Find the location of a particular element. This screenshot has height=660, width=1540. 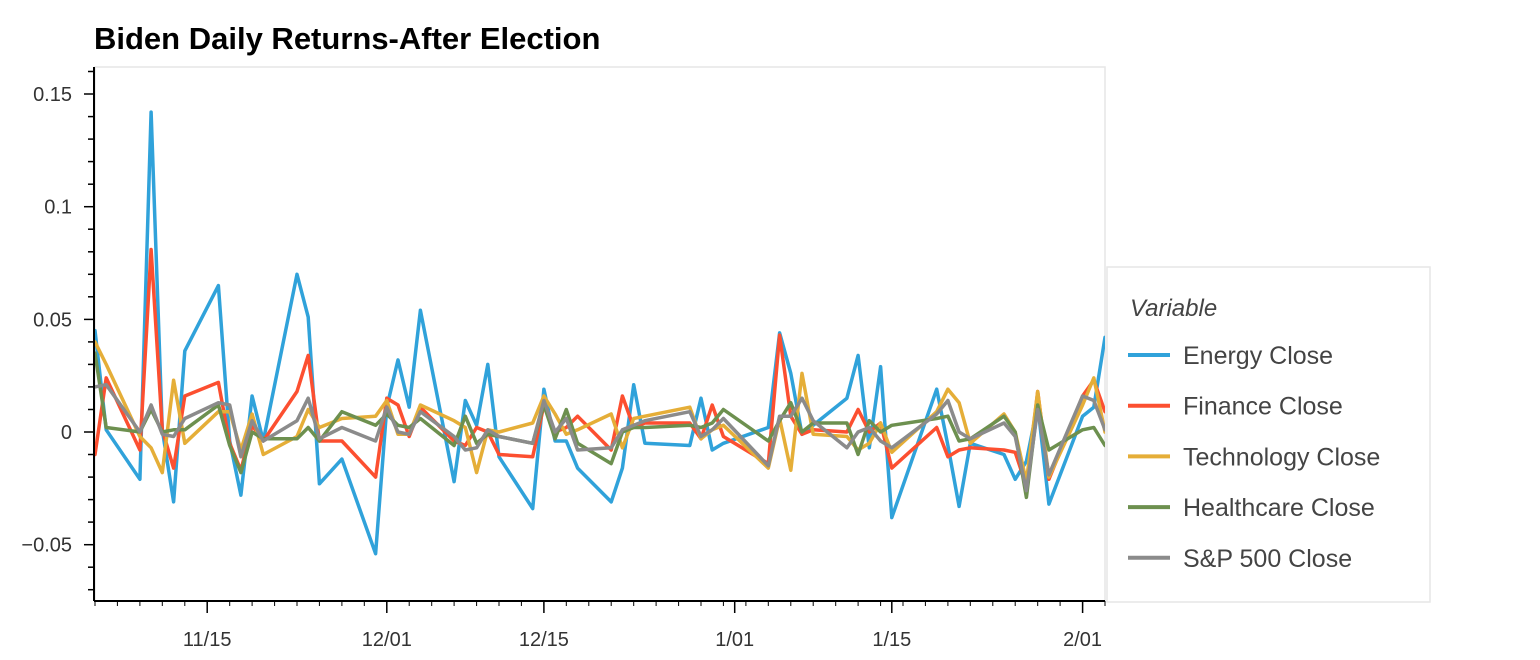

x-tick-label: 1/15 is located at coordinates (891, 640).